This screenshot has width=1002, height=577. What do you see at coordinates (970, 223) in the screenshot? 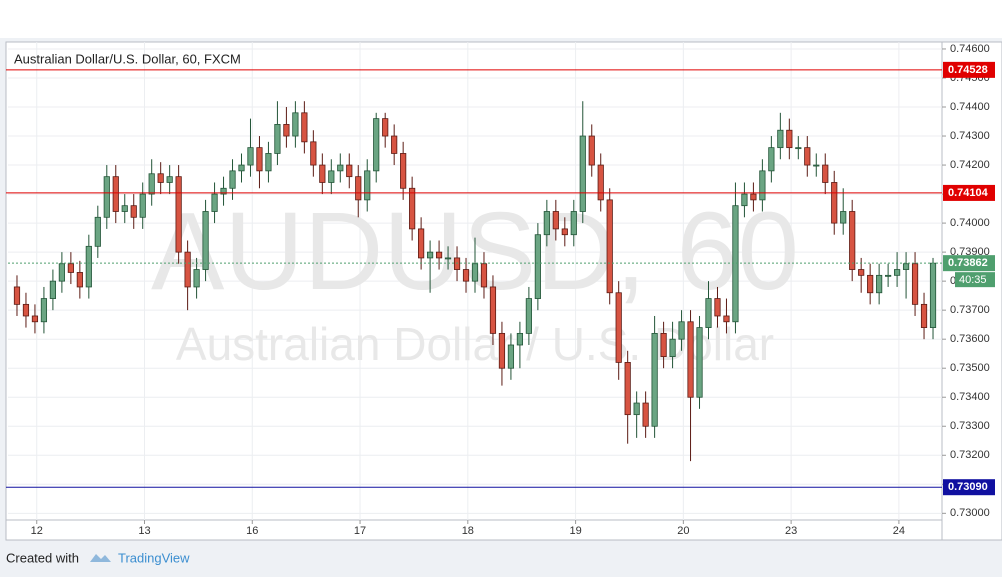
I see `y-tick-label: 0.74000` at bounding box center [970, 223].